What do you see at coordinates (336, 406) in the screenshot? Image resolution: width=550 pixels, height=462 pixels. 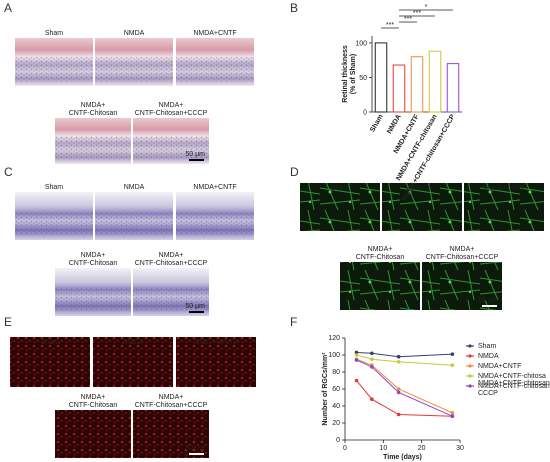 I see `y-tick-label: 40` at bounding box center [336, 406].